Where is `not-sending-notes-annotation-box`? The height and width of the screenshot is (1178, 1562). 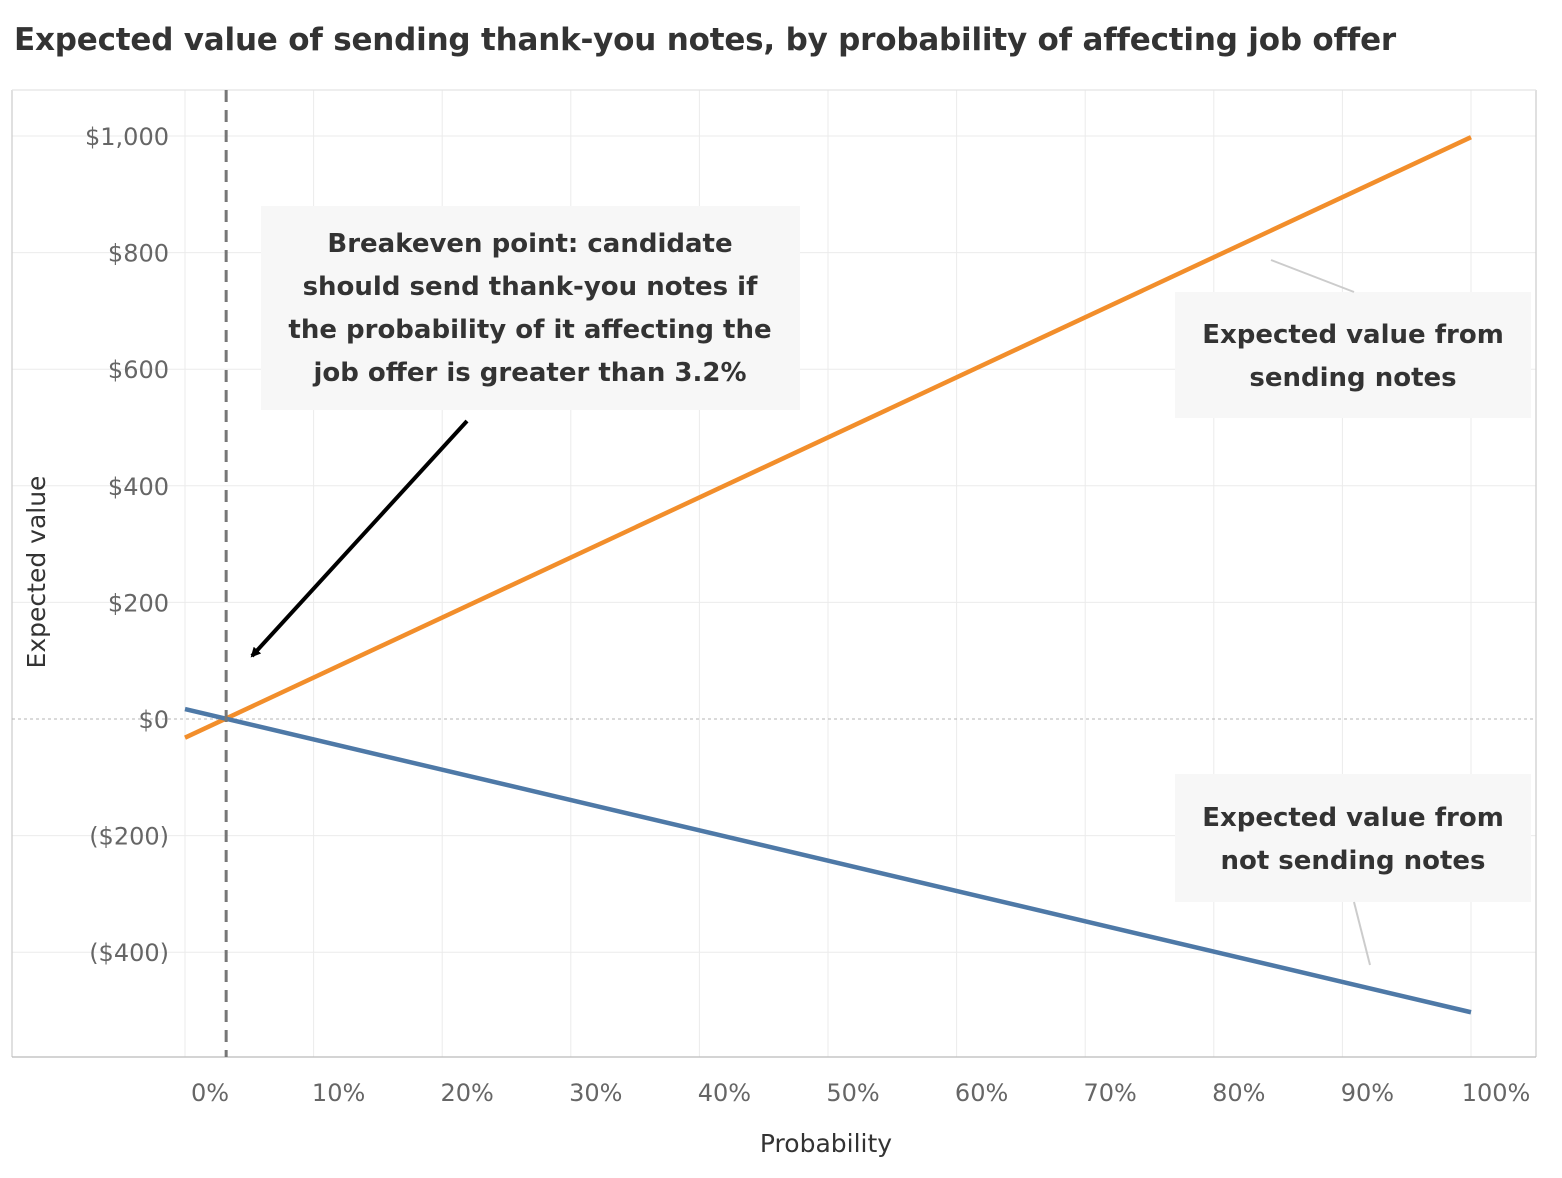
not-sending-notes-annotation-box is located at coordinates (1353, 838).